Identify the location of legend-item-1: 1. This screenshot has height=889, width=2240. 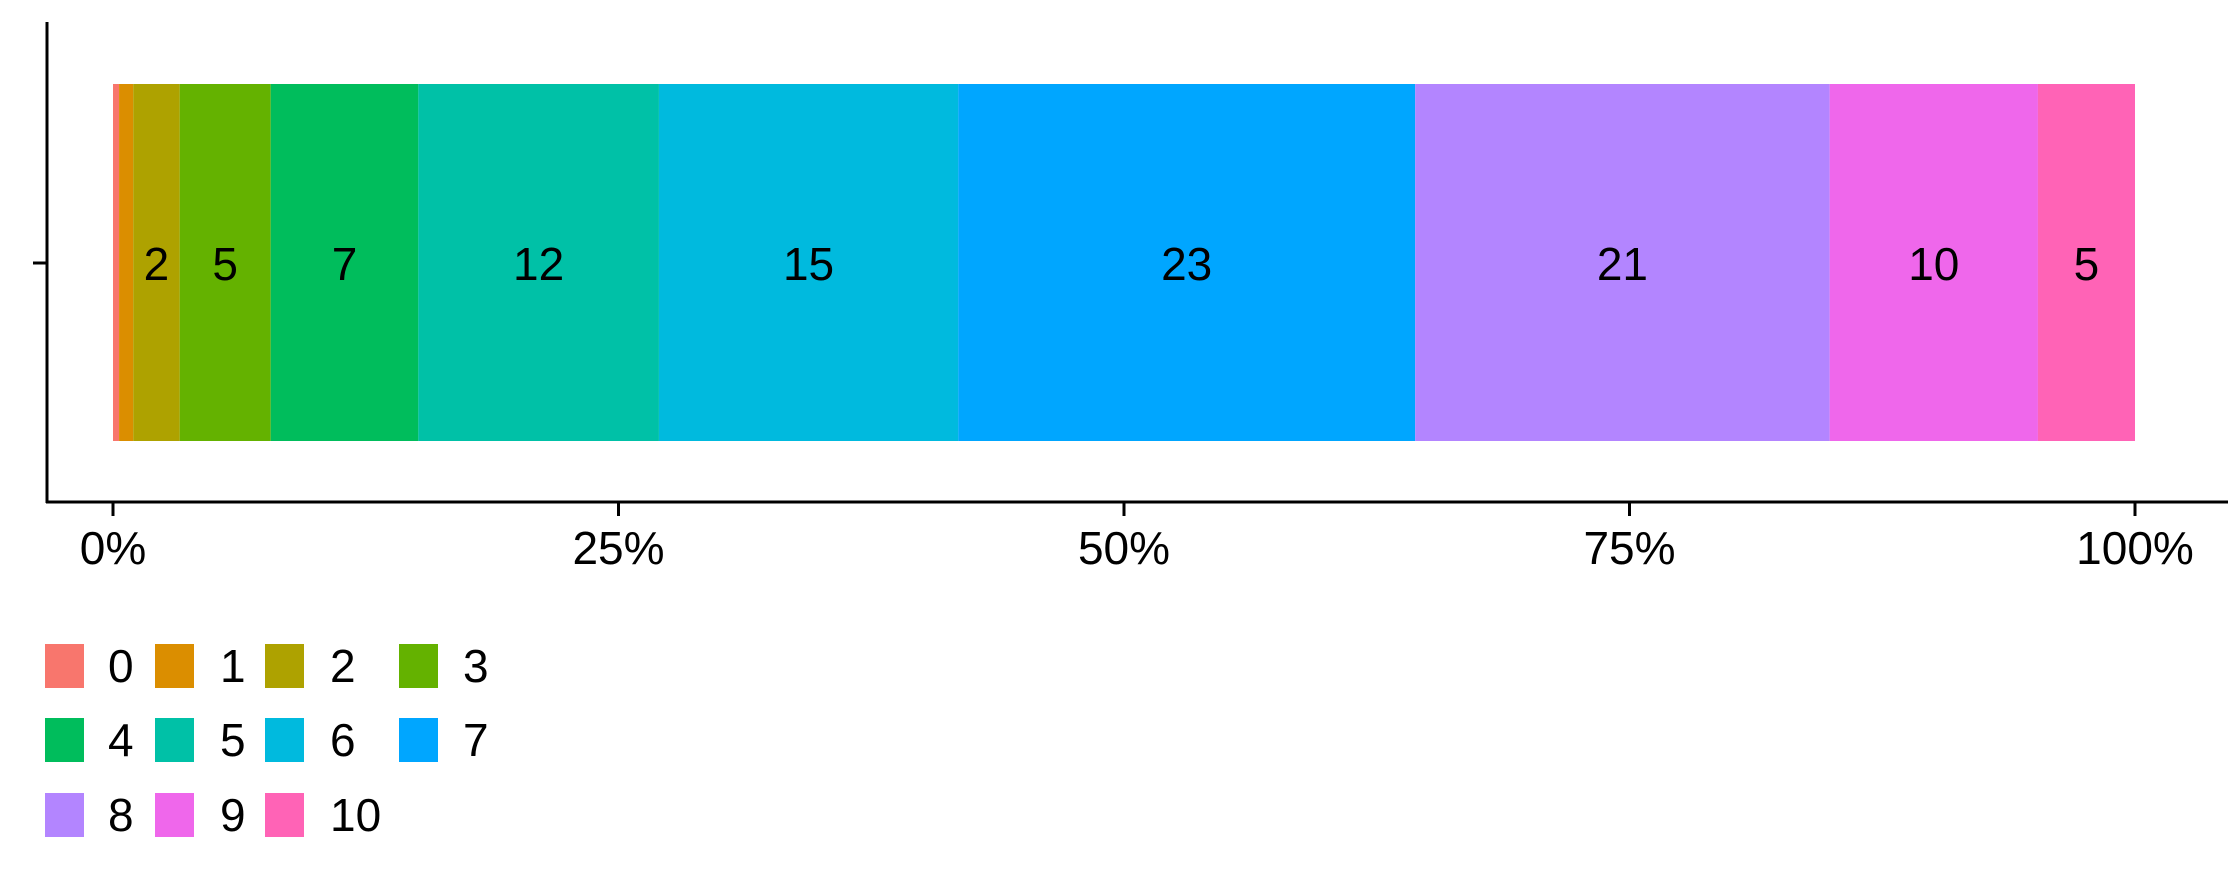
(200, 666).